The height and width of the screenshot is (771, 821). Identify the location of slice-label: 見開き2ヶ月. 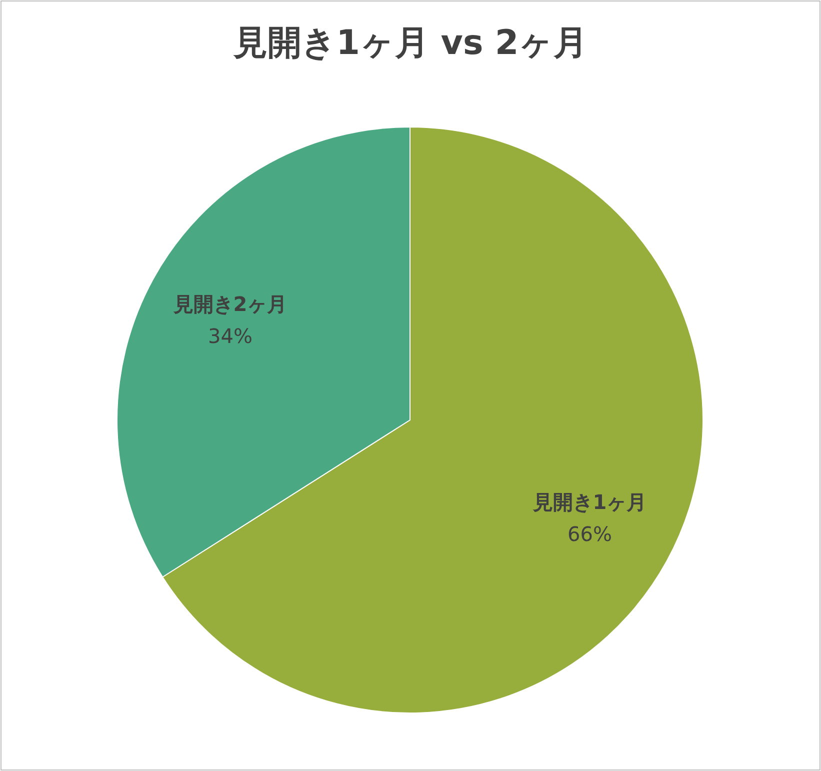
(230, 304).